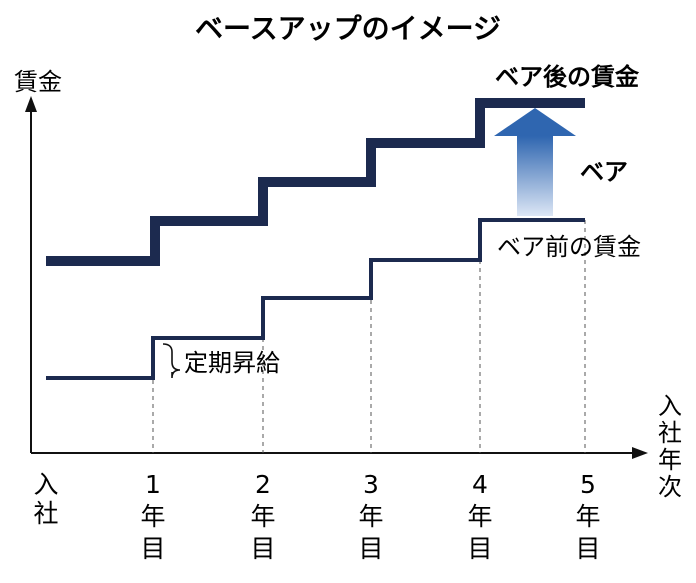 This screenshot has height=583, width=696. What do you see at coordinates (670, 460) in the screenshot?
I see `x-axis-label-char: 年` at bounding box center [670, 460].